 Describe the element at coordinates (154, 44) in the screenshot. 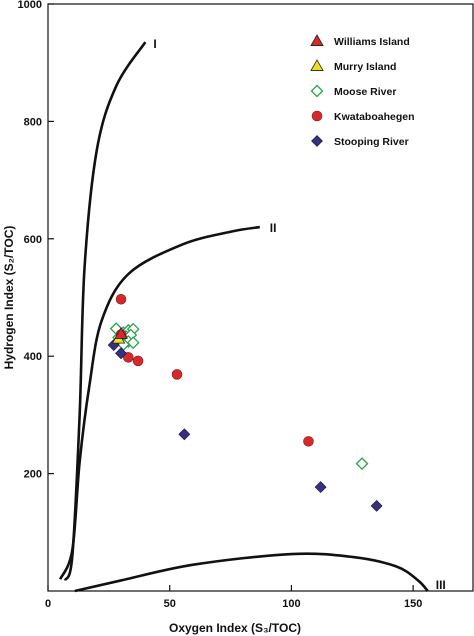

I see `curve-label-i: I` at that location.